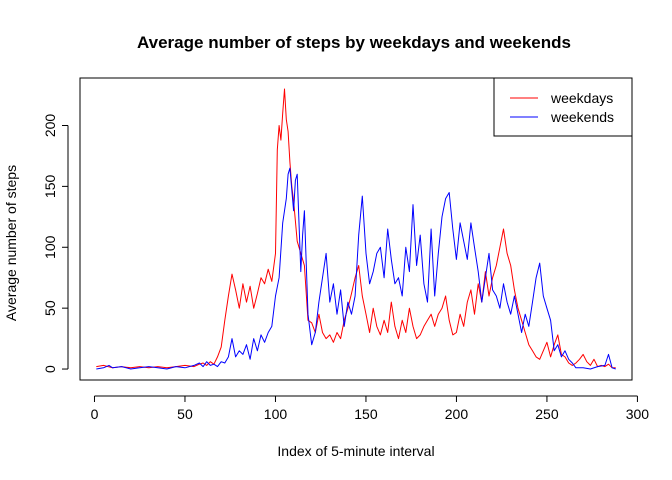 The width and height of the screenshot is (672, 480). What do you see at coordinates (457, 414) in the screenshot?
I see `x-tick-label: 200` at bounding box center [457, 414].